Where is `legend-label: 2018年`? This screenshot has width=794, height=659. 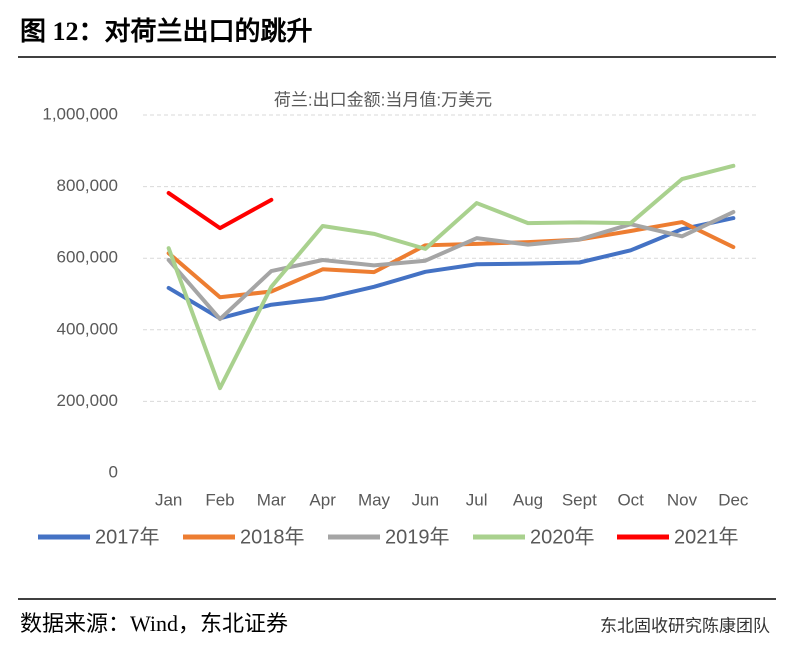 legend-label: 2018年 is located at coordinates (272, 536).